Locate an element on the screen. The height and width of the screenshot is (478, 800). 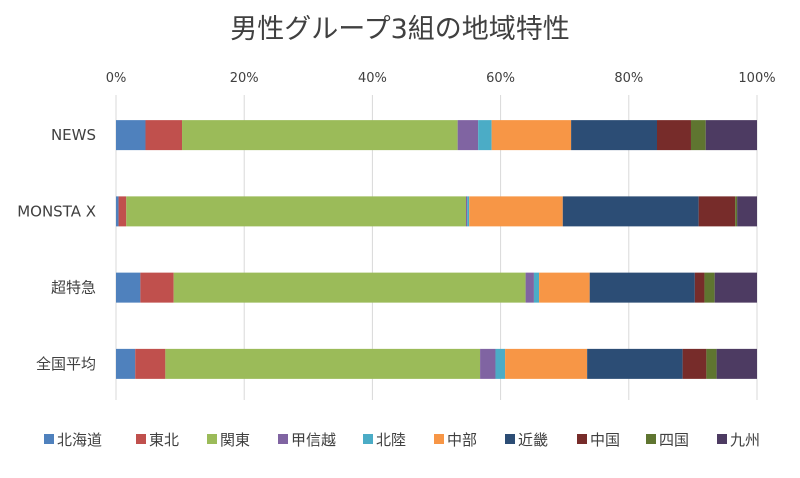
x-tick-label: 80% is located at coordinates (628, 78).